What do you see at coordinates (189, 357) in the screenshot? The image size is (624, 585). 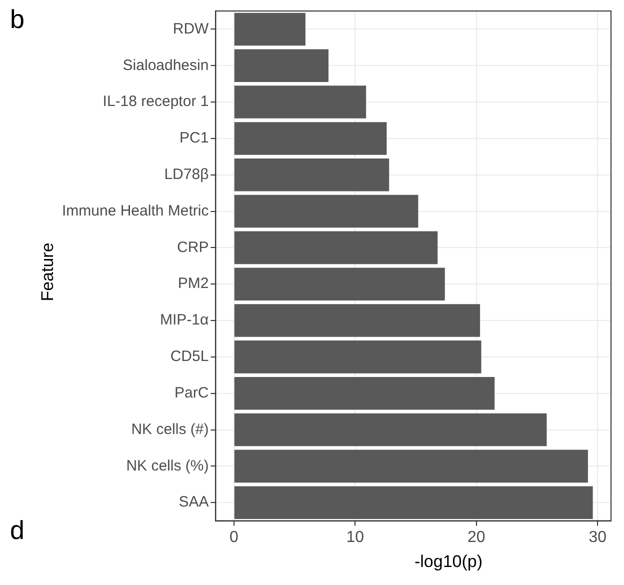 I see `y-tick-label: CD5L` at bounding box center [189, 357].